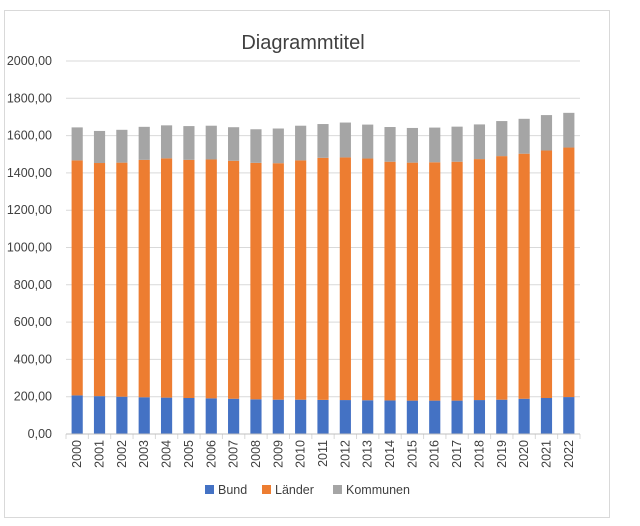 Image resolution: width=640 pixels, height=526 pixels. What do you see at coordinates (33, 397) in the screenshot?
I see `y-tick-label: 200,00` at bounding box center [33, 397].